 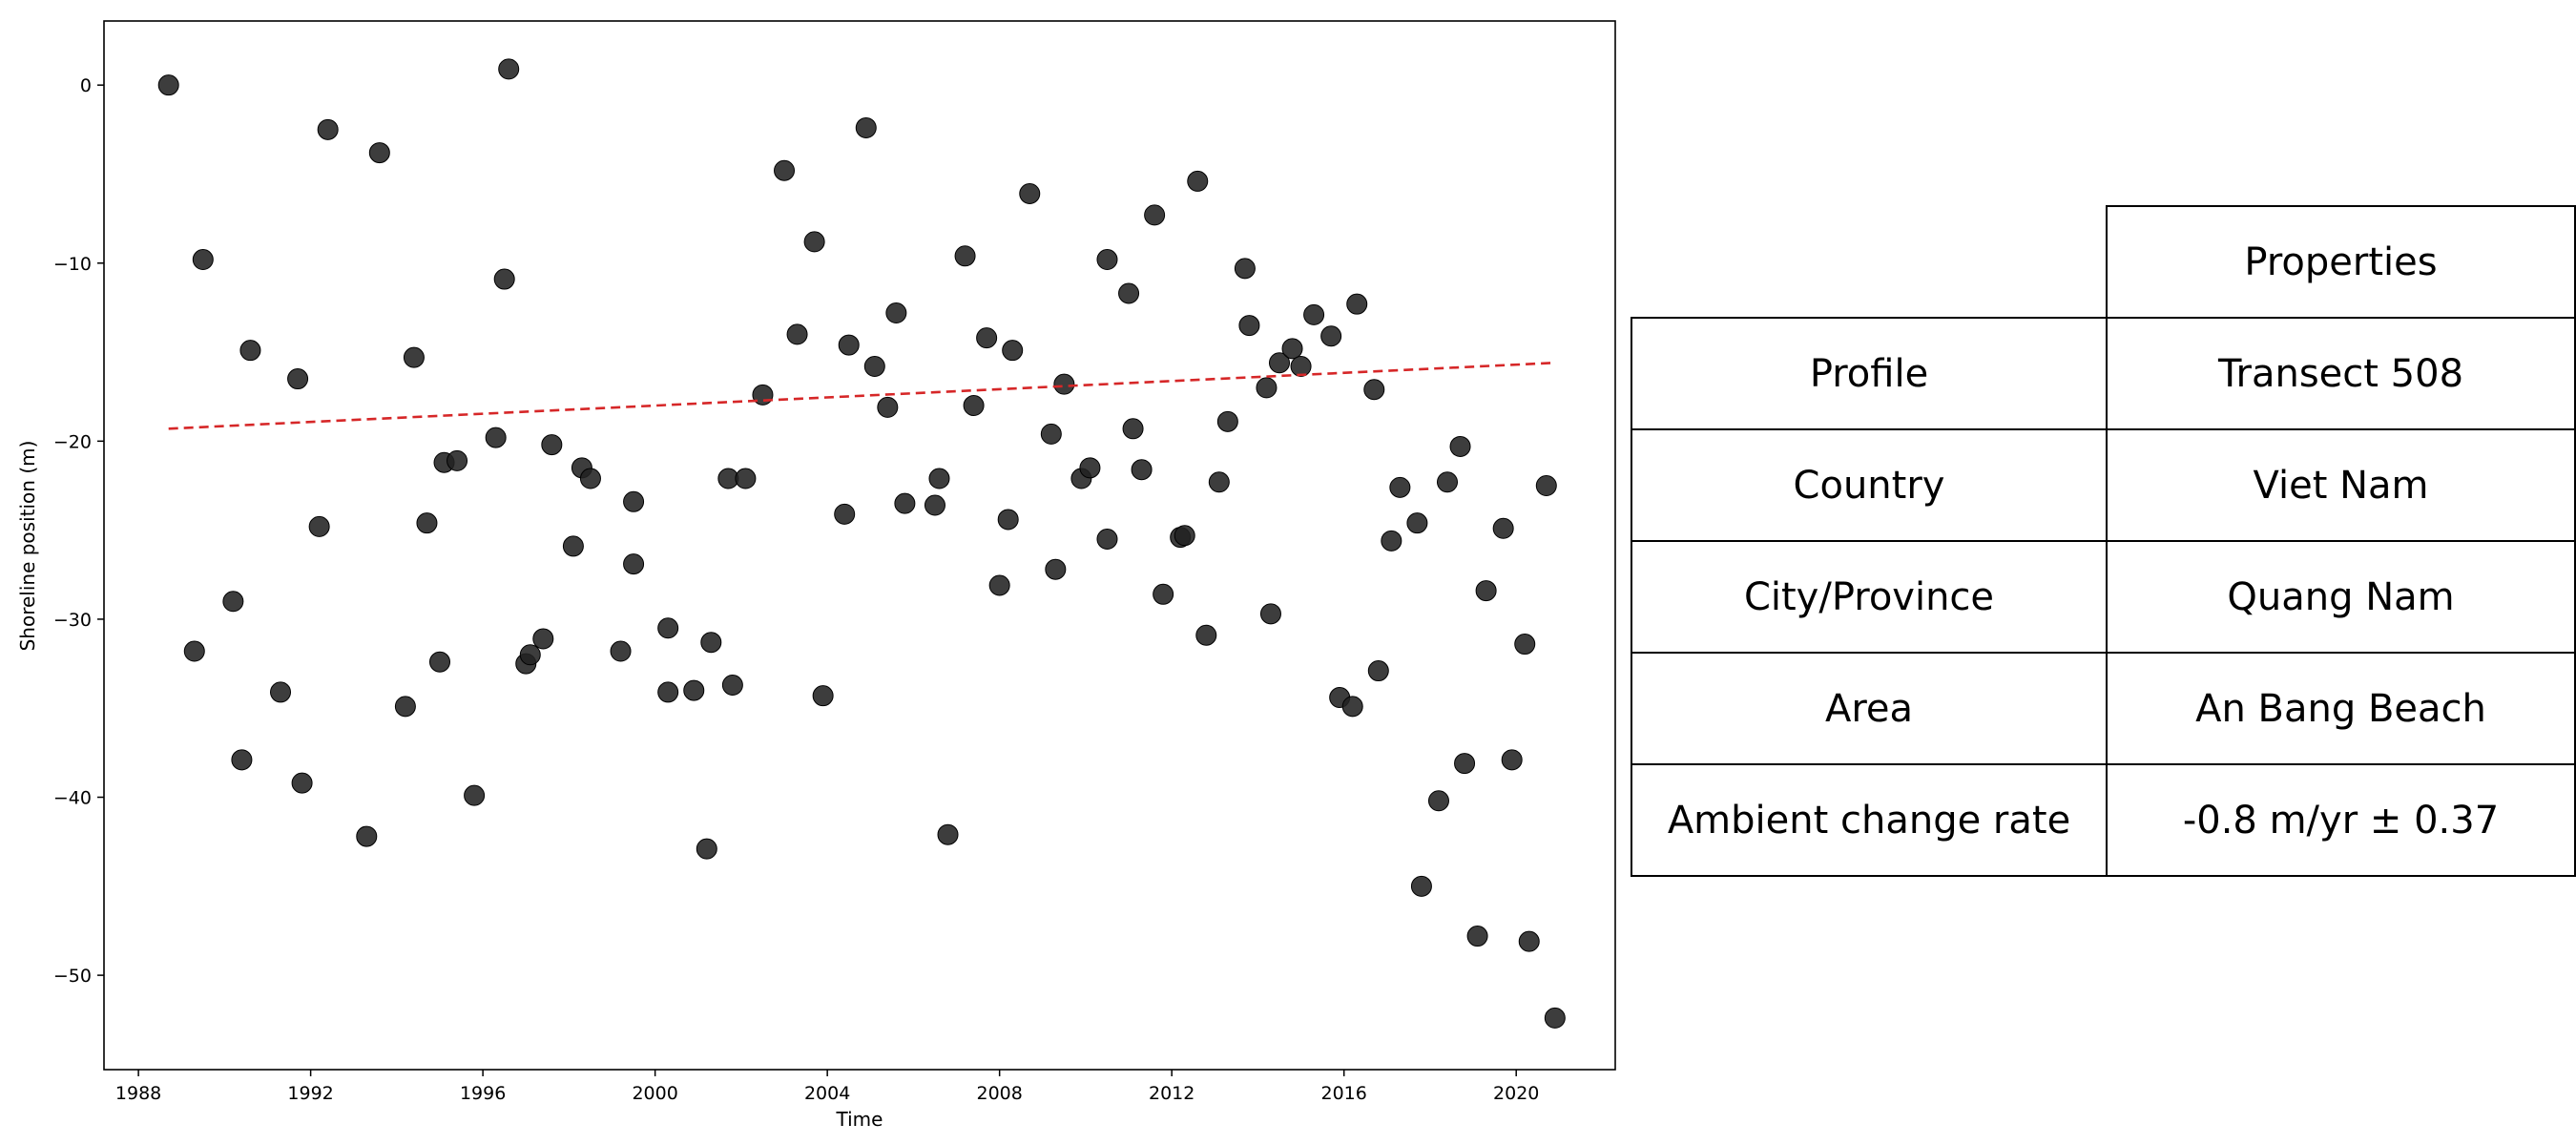 What do you see at coordinates (654, 1094) in the screenshot?
I see `x-tick-label: 2000` at bounding box center [654, 1094].